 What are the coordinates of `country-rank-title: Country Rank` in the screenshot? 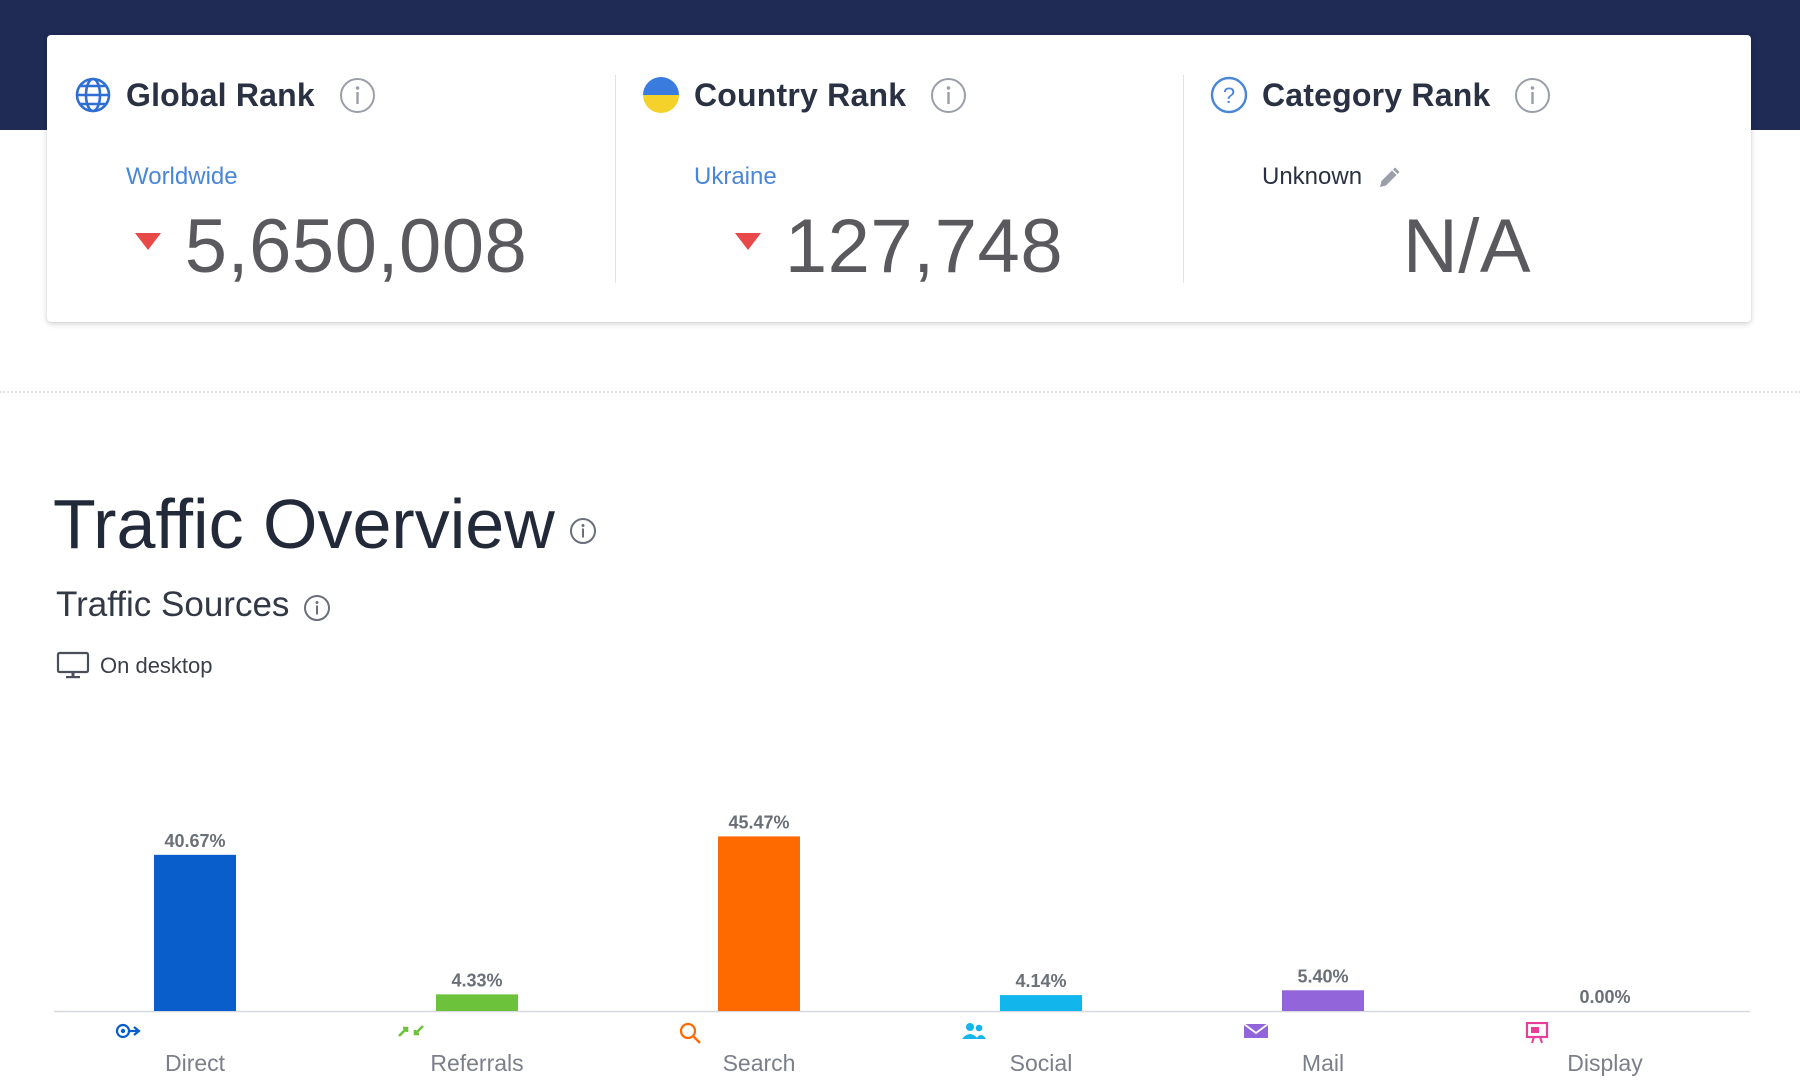 It's located at (800, 94).